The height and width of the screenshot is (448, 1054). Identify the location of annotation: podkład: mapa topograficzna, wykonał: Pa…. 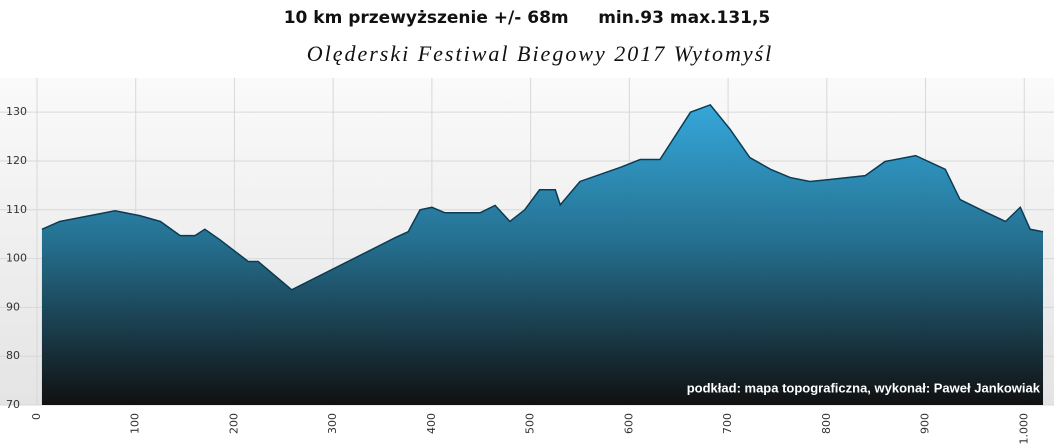
(864, 387).